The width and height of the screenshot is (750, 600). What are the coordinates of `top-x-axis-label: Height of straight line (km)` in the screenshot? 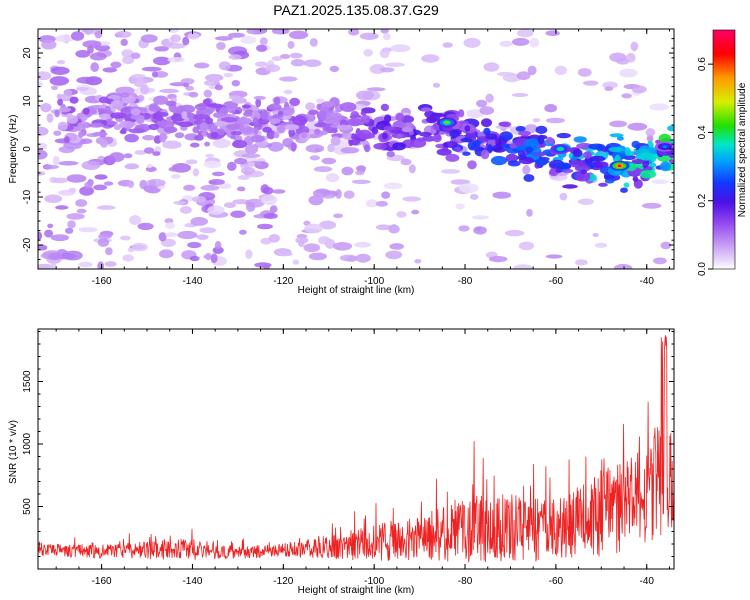 It's located at (356, 290).